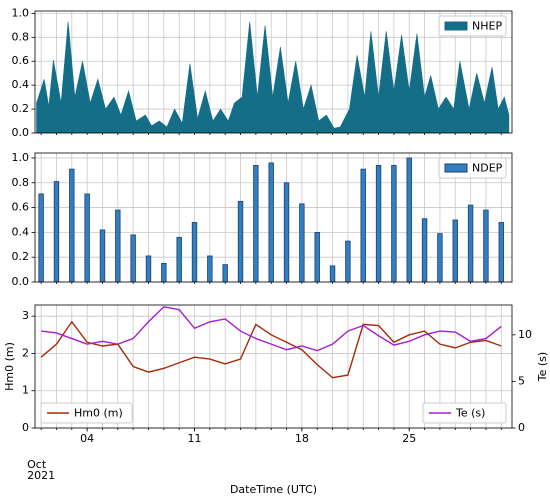 The height and width of the screenshot is (502, 550). What do you see at coordinates (25, 352) in the screenshot?
I see `y-tick-label: 2` at bounding box center [25, 352].